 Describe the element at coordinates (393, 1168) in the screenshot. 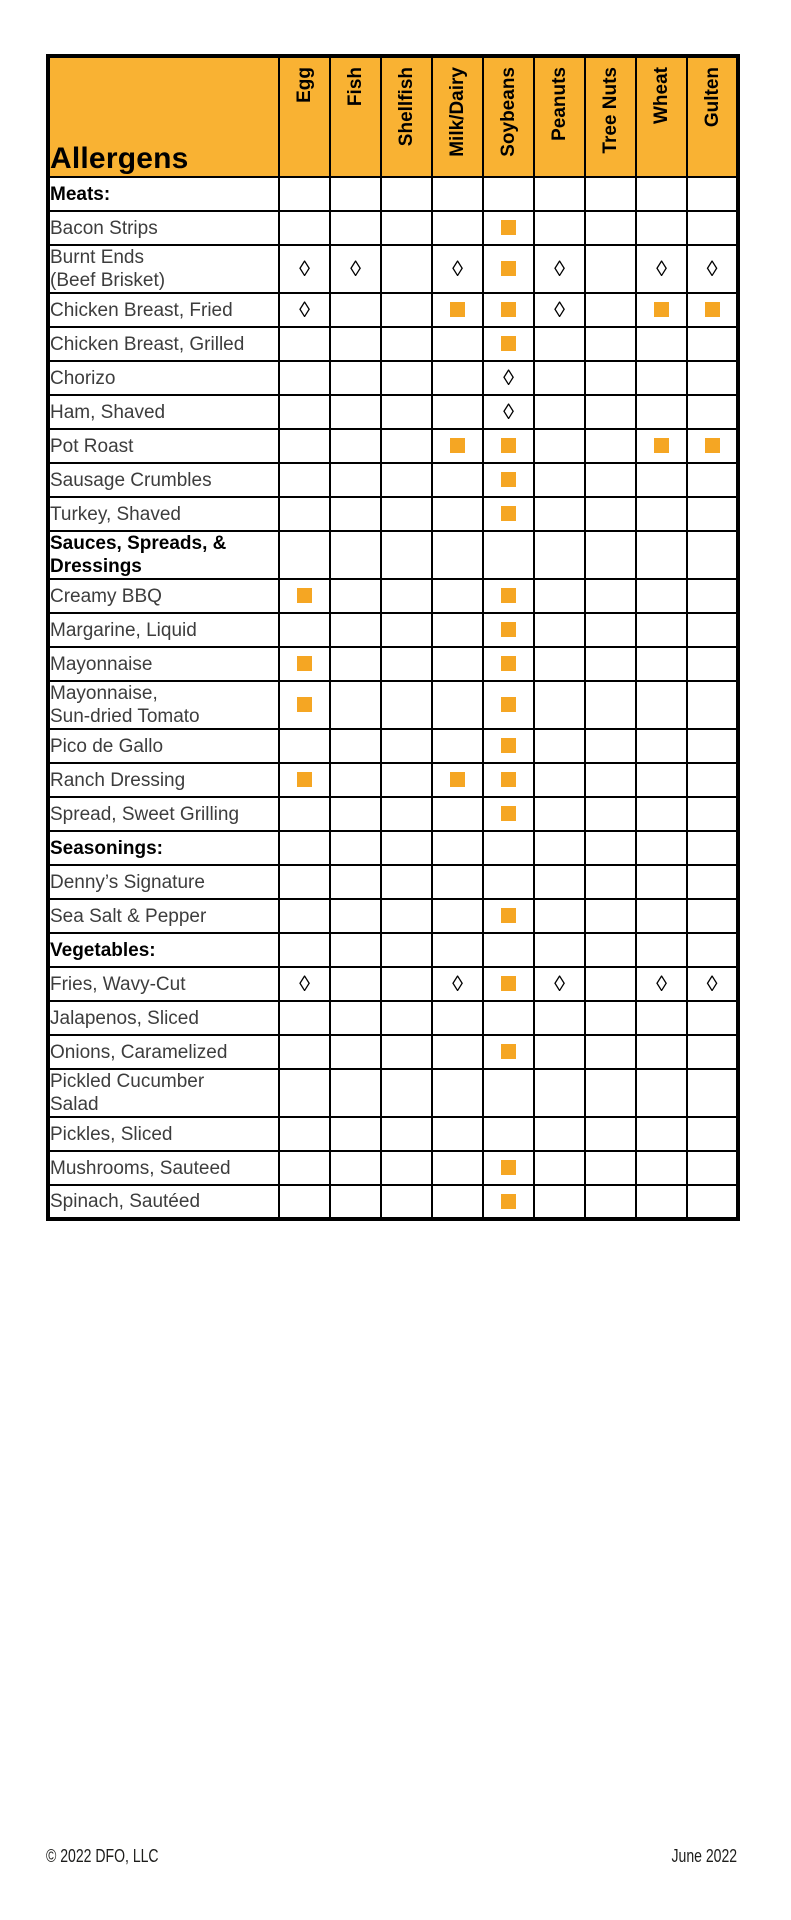

I see `table-row: Mushrooms, Sauteed` at that location.